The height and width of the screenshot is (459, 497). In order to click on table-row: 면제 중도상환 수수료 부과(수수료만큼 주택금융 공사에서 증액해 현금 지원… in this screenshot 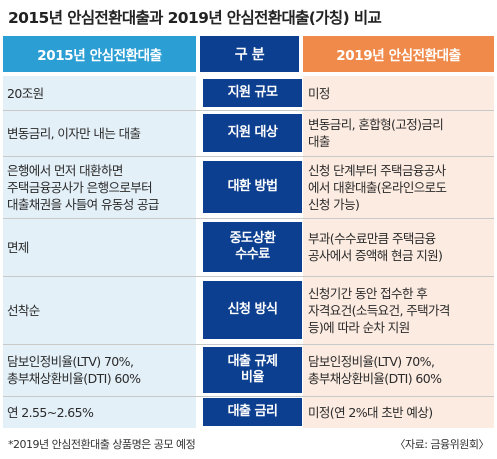, I will do `click(248, 247)`.